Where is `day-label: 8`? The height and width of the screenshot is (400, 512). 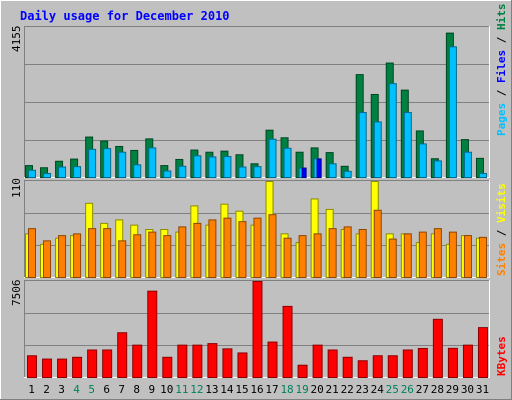
day-label: 8 is located at coordinates (136, 389).